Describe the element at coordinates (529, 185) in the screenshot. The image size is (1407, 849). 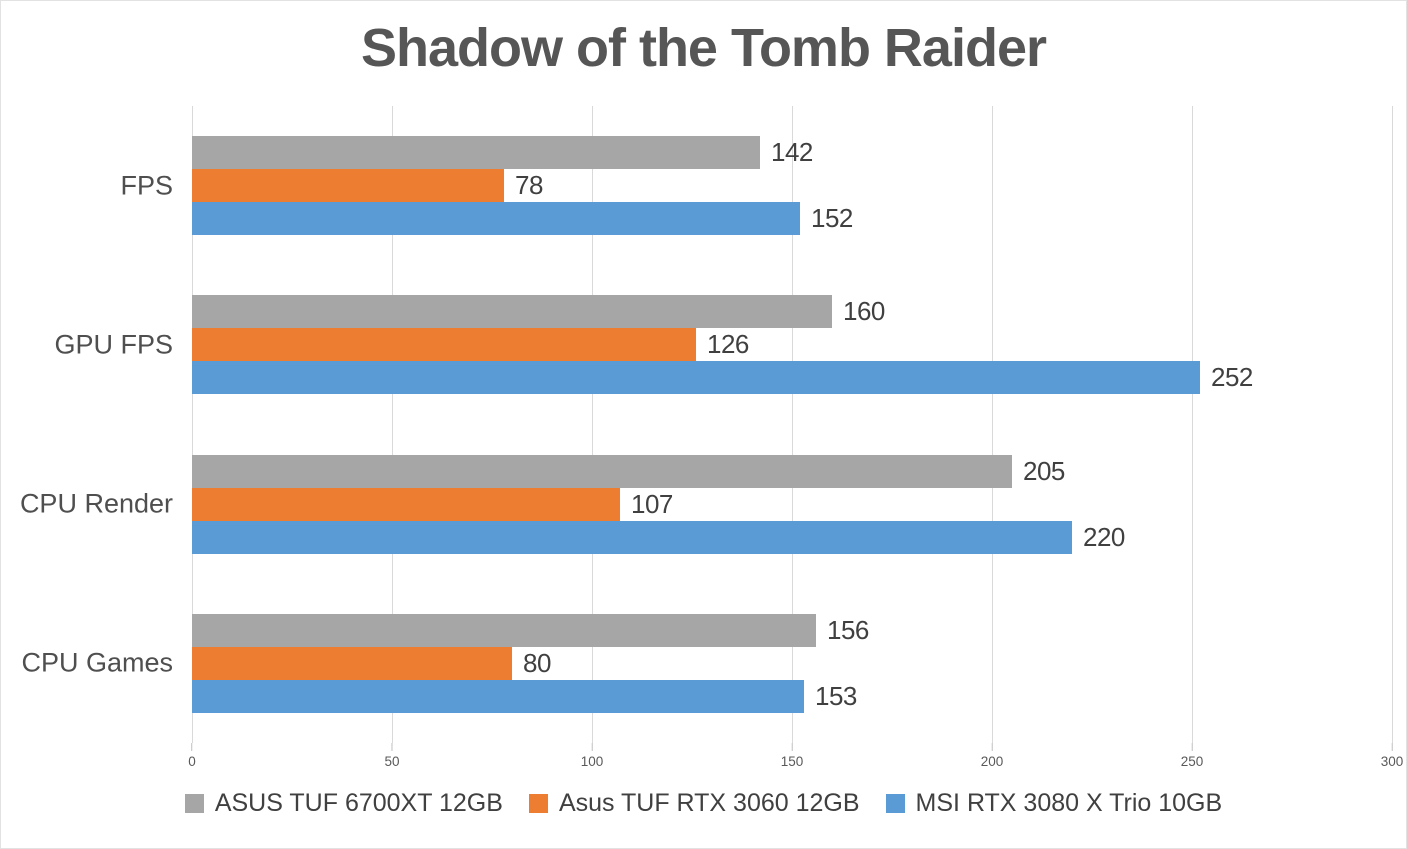
I see `bar-value-label: 78` at that location.